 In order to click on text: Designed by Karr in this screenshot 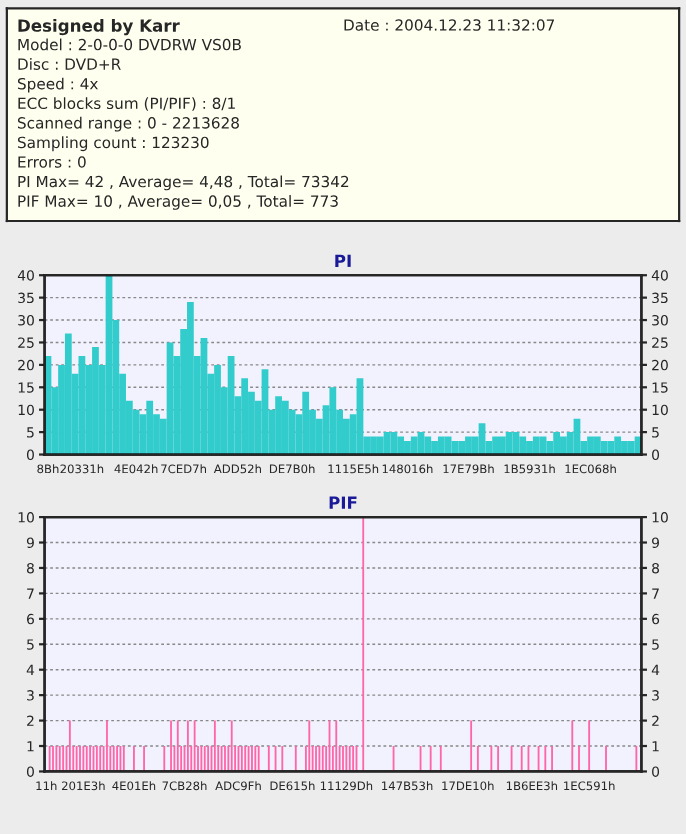, I will do `click(99, 27)`.